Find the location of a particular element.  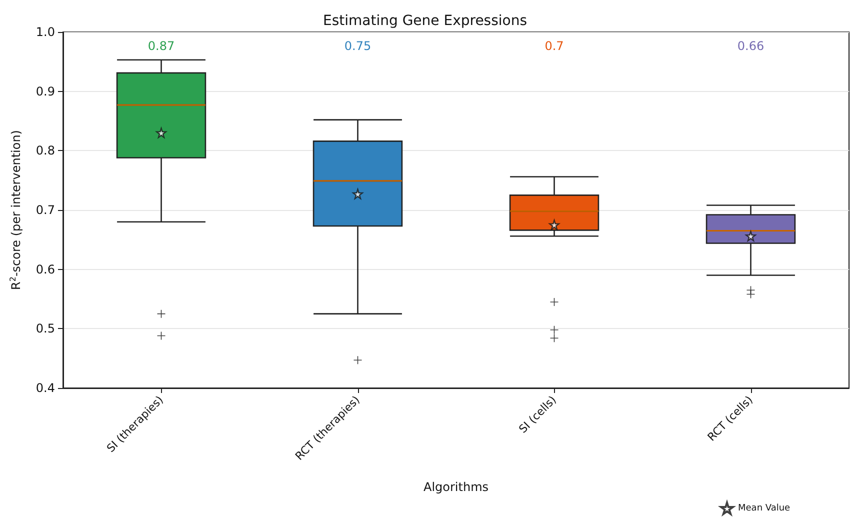

y-tick-label: 0.4 is located at coordinates (45, 388).